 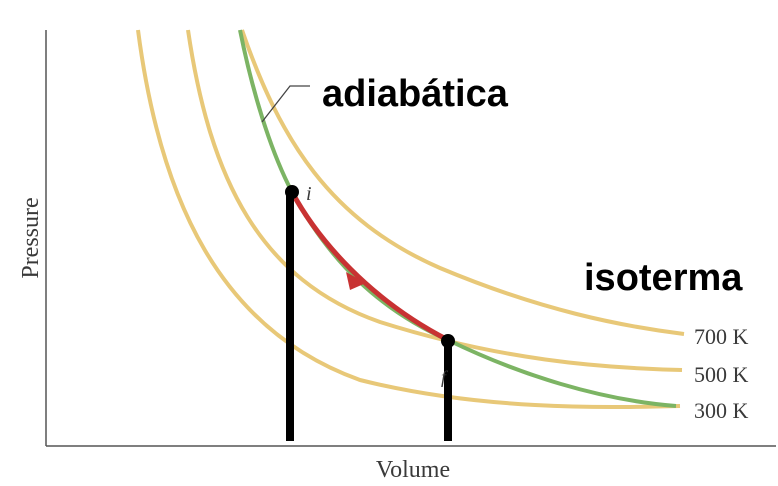 What do you see at coordinates (721, 374) in the screenshot?
I see `isotherm-label-500k: 500 K` at bounding box center [721, 374].